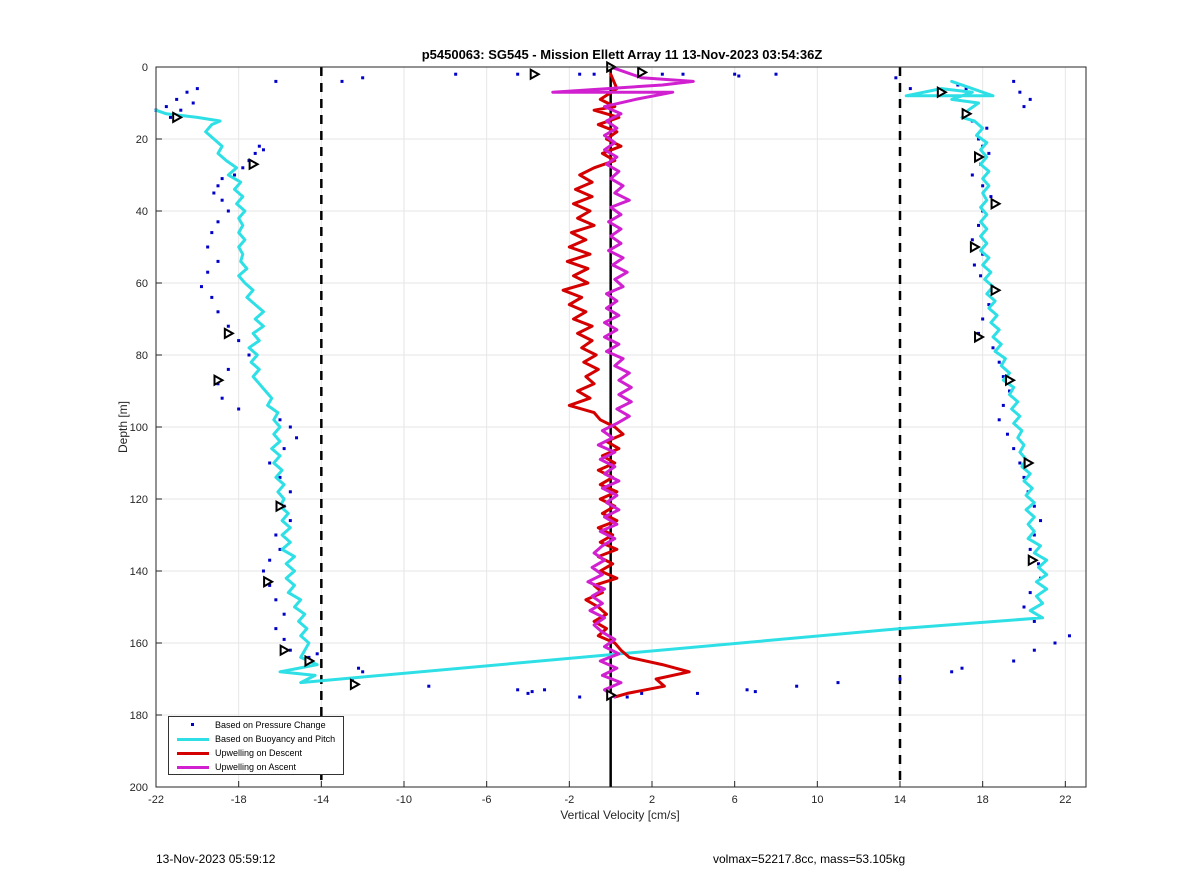  I want to click on x-axis-label: Vertical Velocity [cm/s], so click(619, 815).